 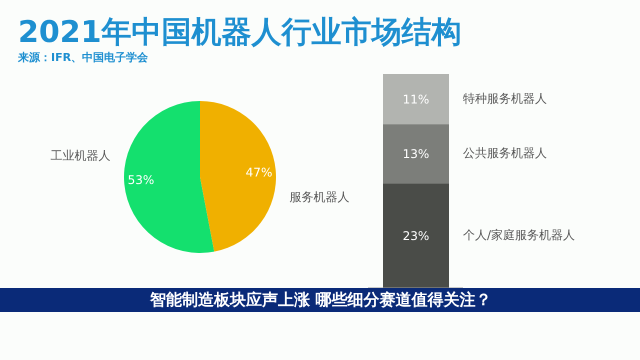 What do you see at coordinates (83, 57) in the screenshot?
I see `source-note: 来源：IFR、中国电子学会` at bounding box center [83, 57].